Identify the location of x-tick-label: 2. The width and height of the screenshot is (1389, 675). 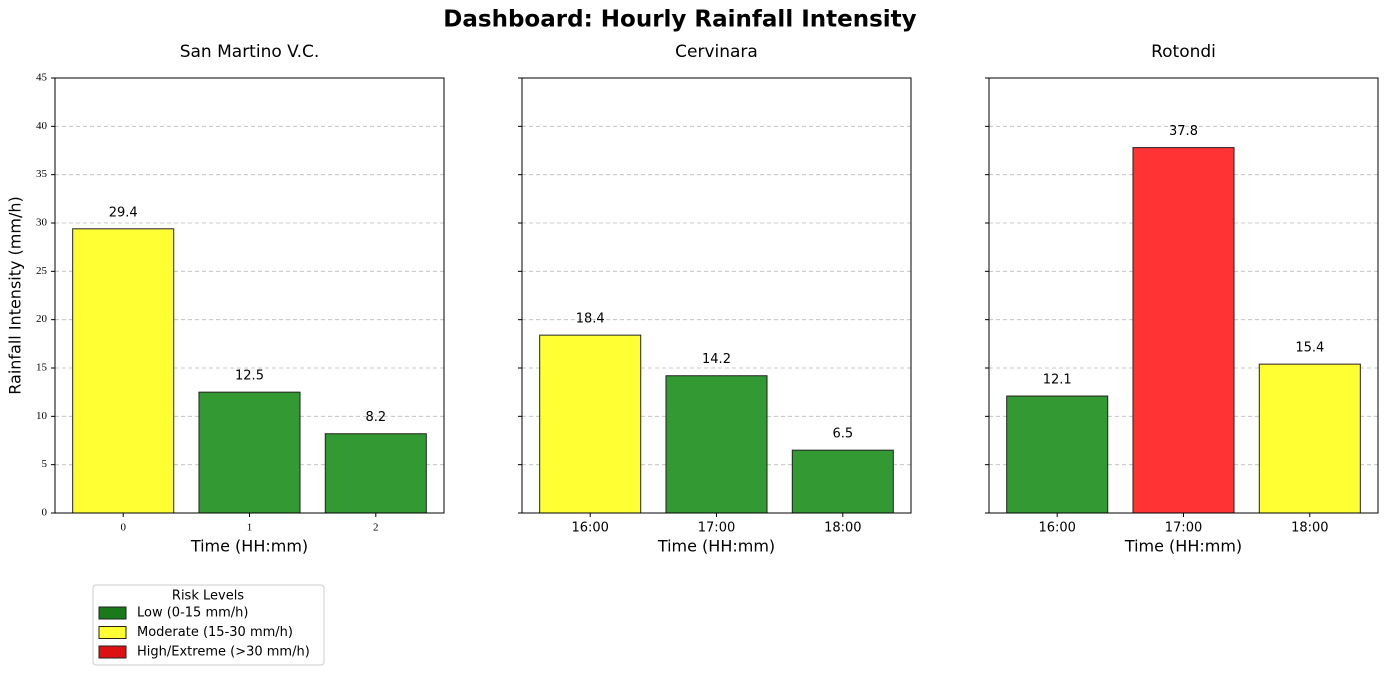
(376, 528).